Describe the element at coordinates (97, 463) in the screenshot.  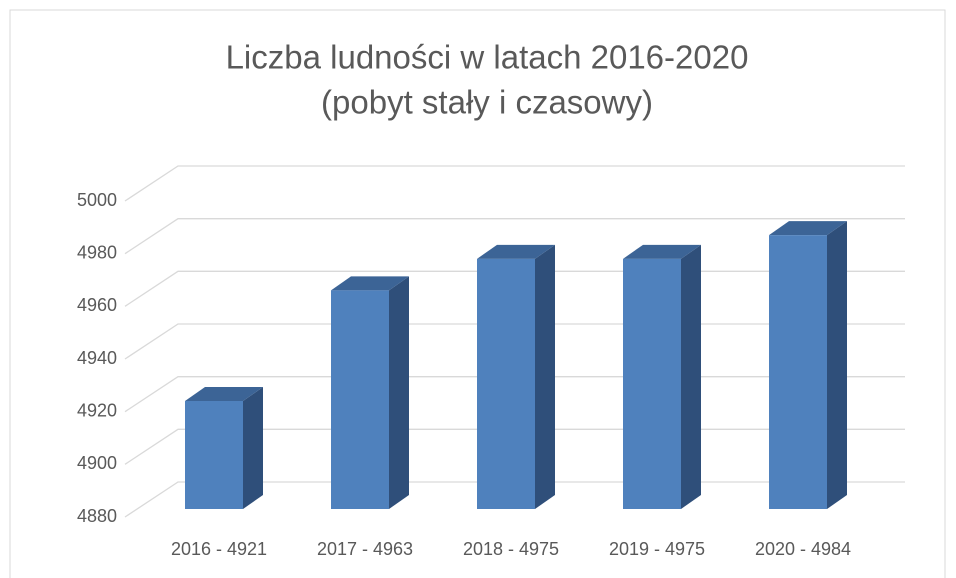
I see `y-tick-label: 4900` at that location.